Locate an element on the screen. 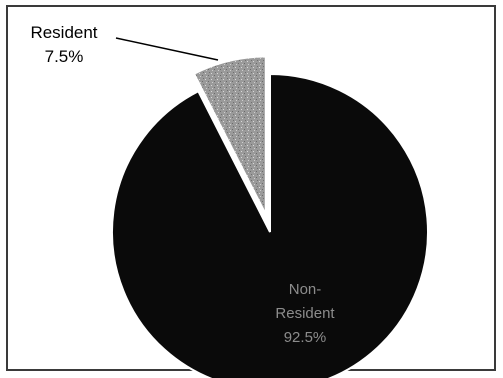  pie-slice-resident is located at coordinates (229, 135).